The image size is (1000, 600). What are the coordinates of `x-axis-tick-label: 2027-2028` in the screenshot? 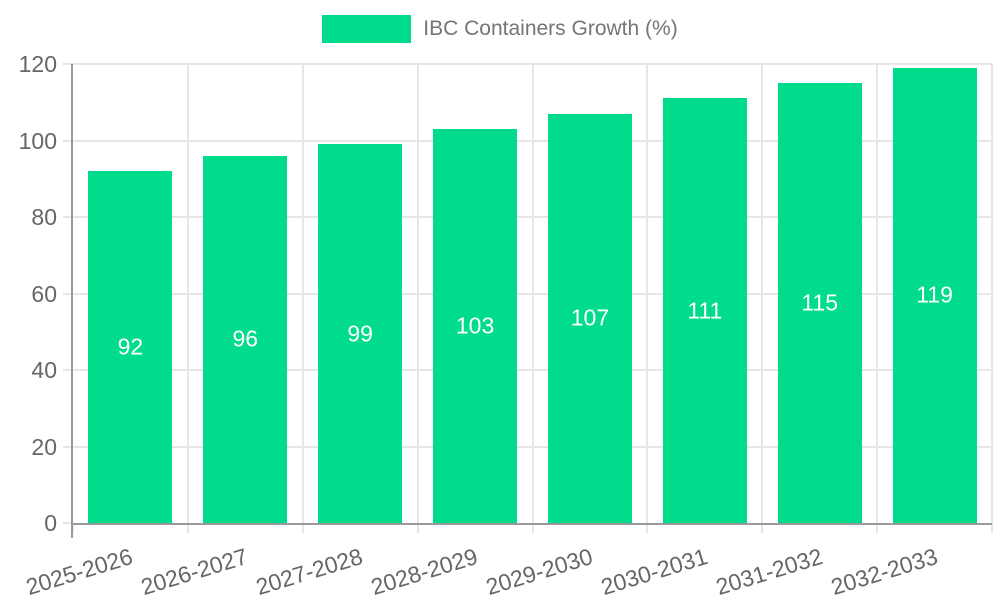 It's located at (309, 571).